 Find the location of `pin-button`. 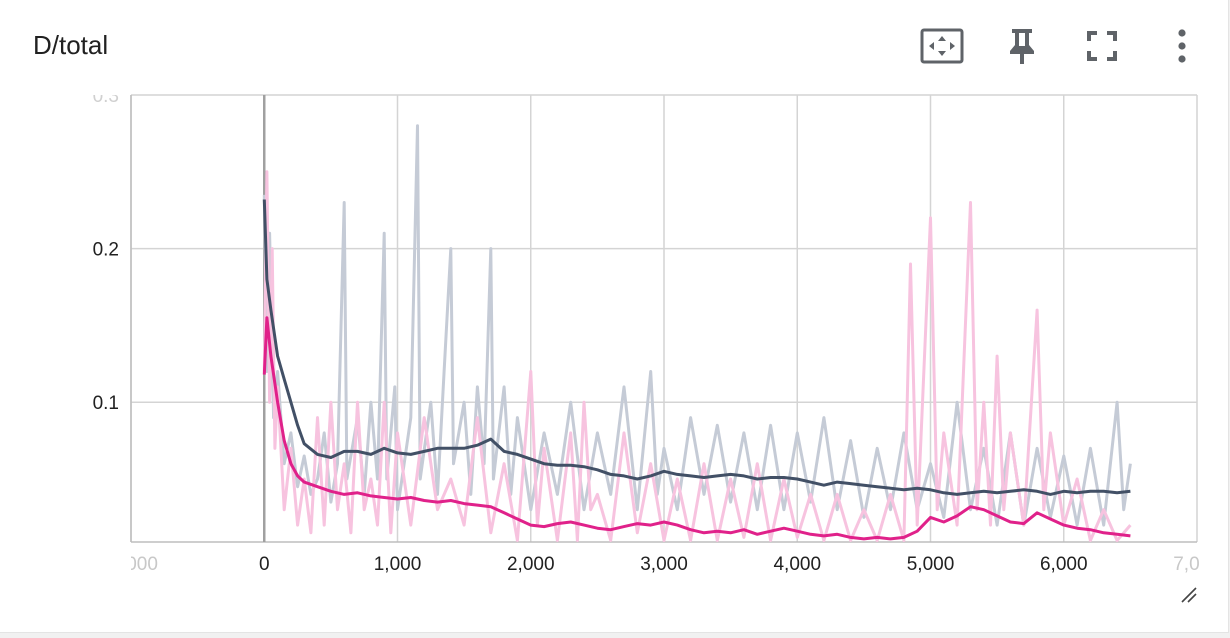

pin-button is located at coordinates (1022, 46).